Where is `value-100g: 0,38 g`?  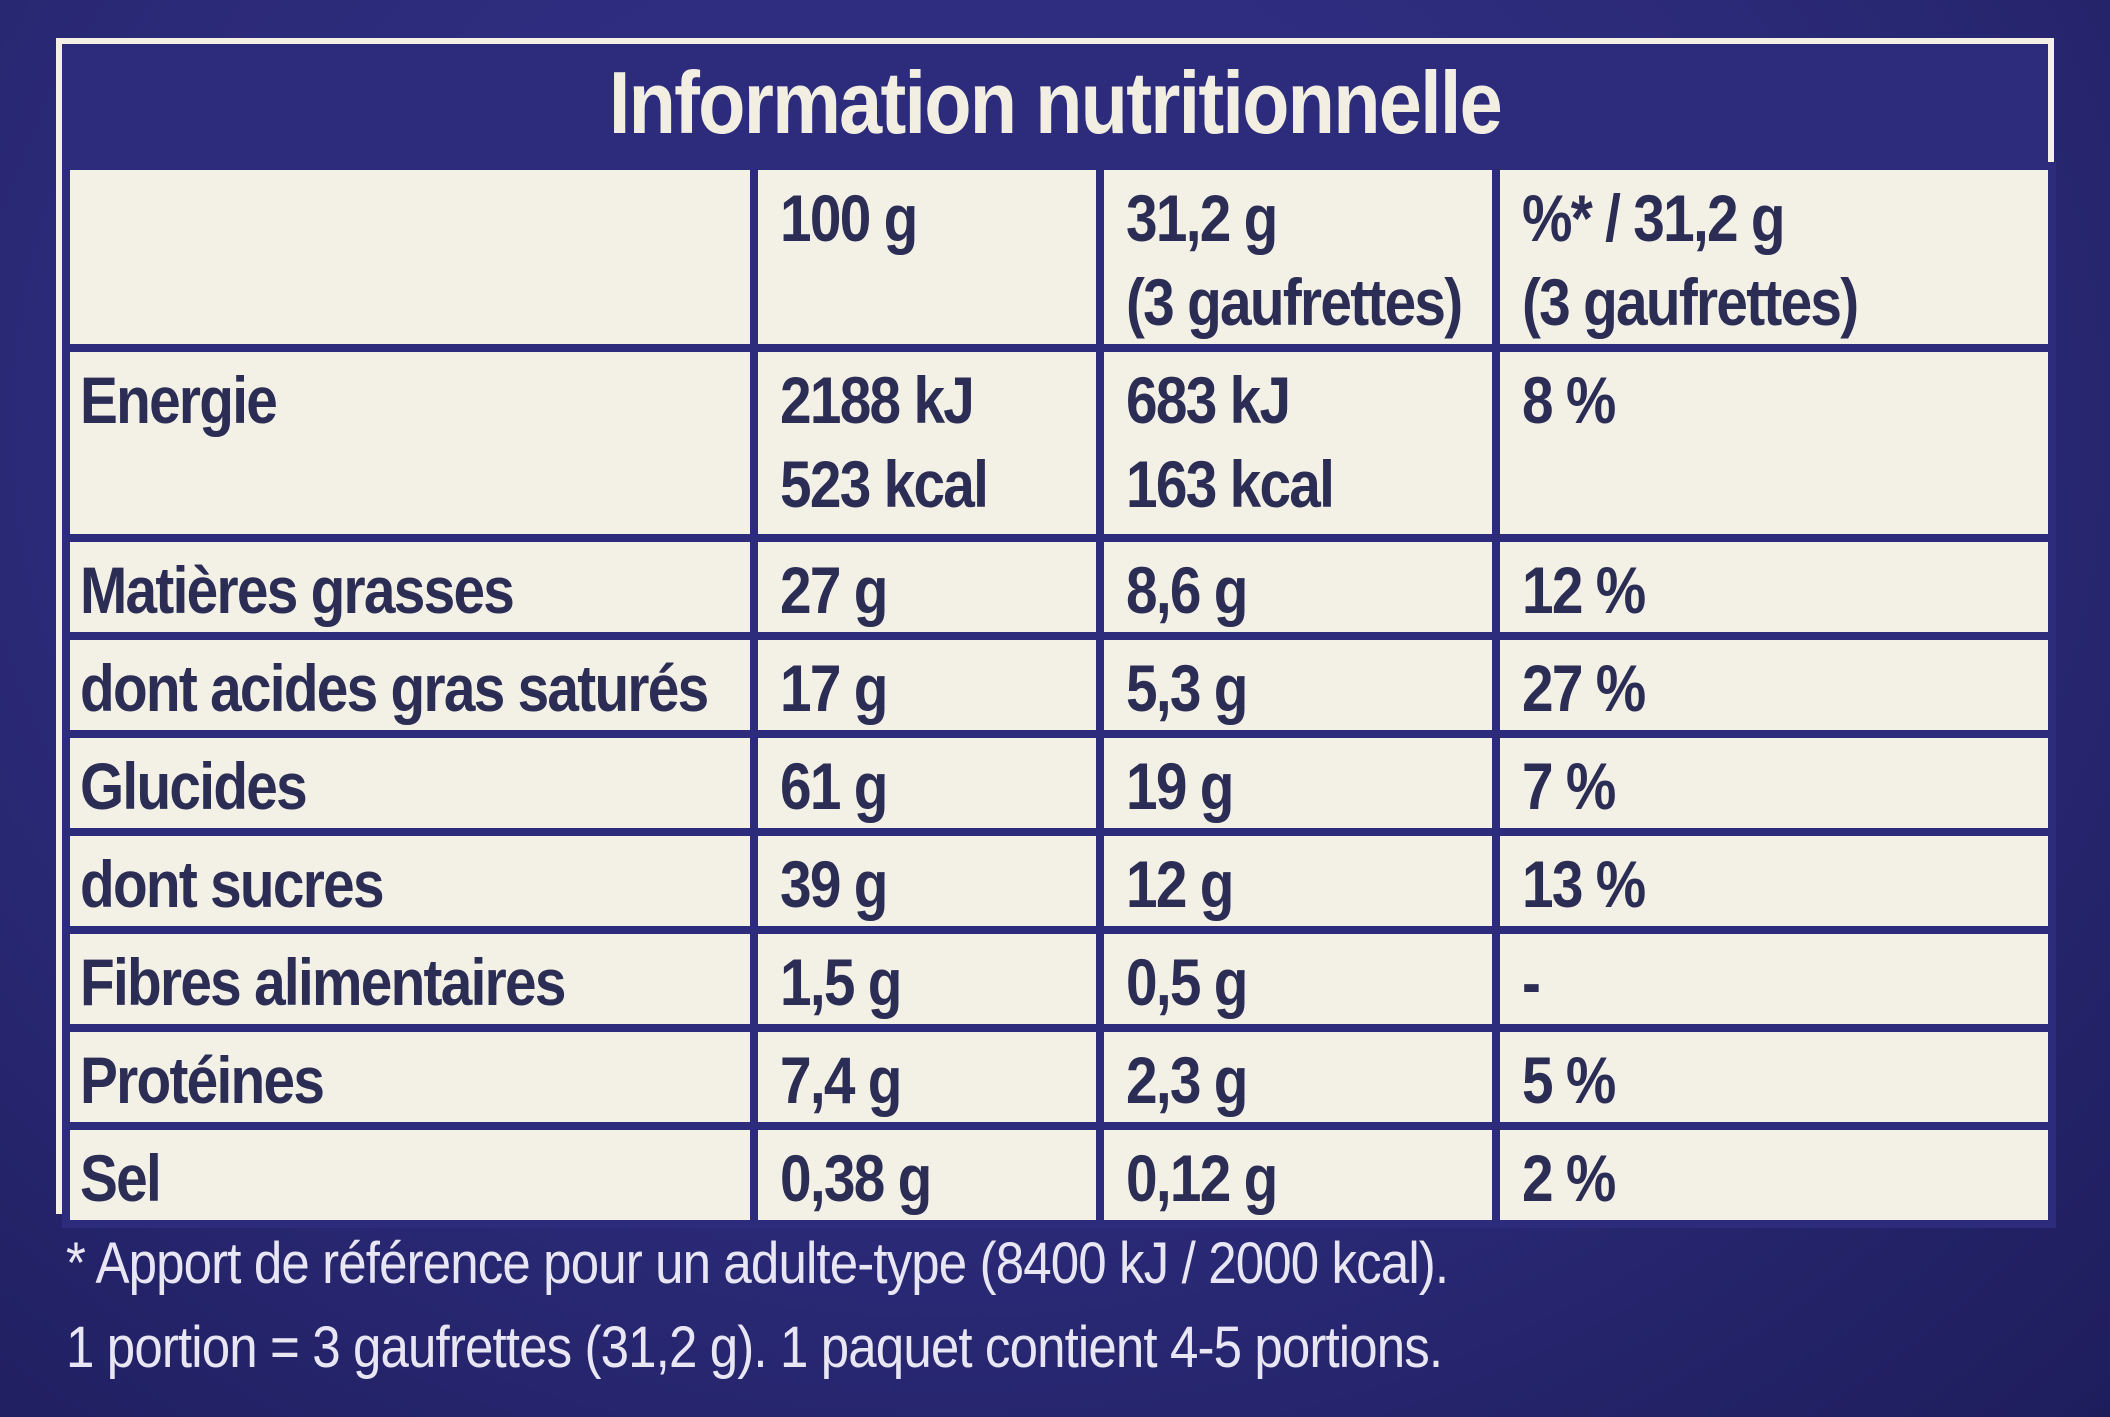
value-100g: 0,38 g is located at coordinates (927, 1175).